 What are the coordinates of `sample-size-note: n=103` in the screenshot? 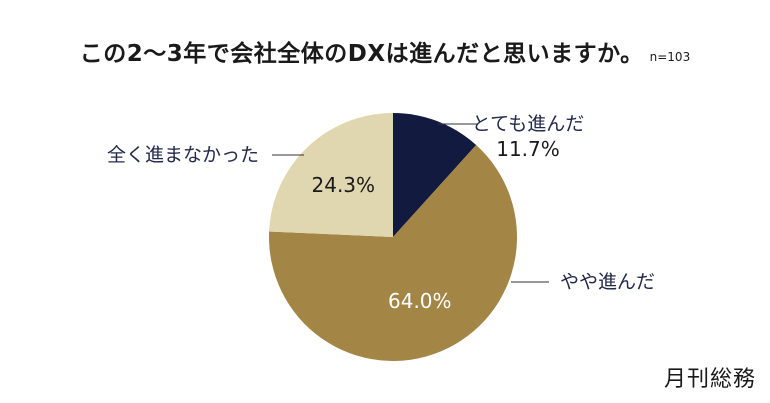 It's located at (670, 57).